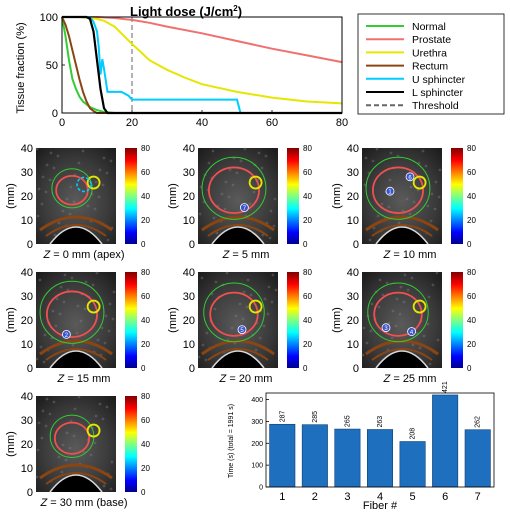  What do you see at coordinates (242, 331) in the screenshot?
I see `fiber-marker-label: 5` at bounding box center [242, 331].